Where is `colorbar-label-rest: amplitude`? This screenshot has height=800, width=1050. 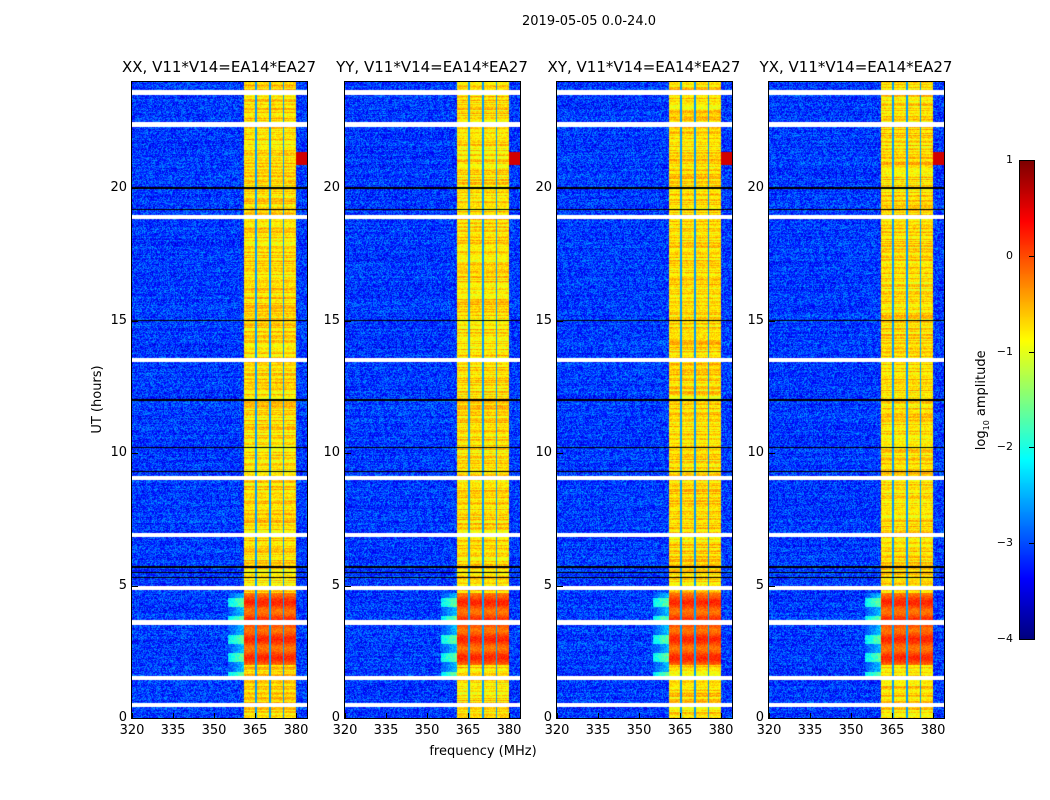
colorbar-label-rest: amplitude is located at coordinates (982, 385).